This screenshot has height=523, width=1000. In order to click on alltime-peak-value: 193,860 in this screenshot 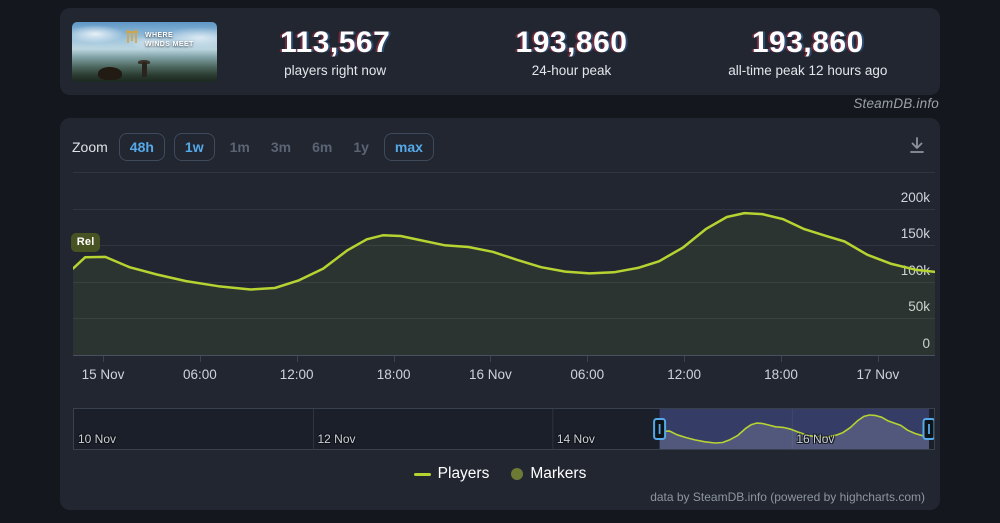, I will do `click(807, 42)`.